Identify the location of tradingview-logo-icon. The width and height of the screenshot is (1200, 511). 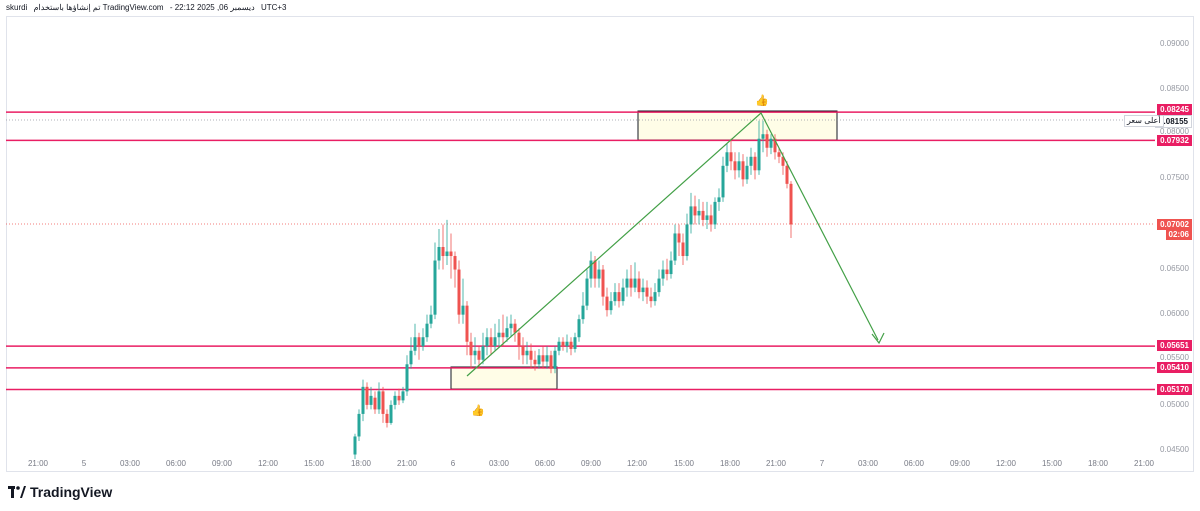
(17, 492).